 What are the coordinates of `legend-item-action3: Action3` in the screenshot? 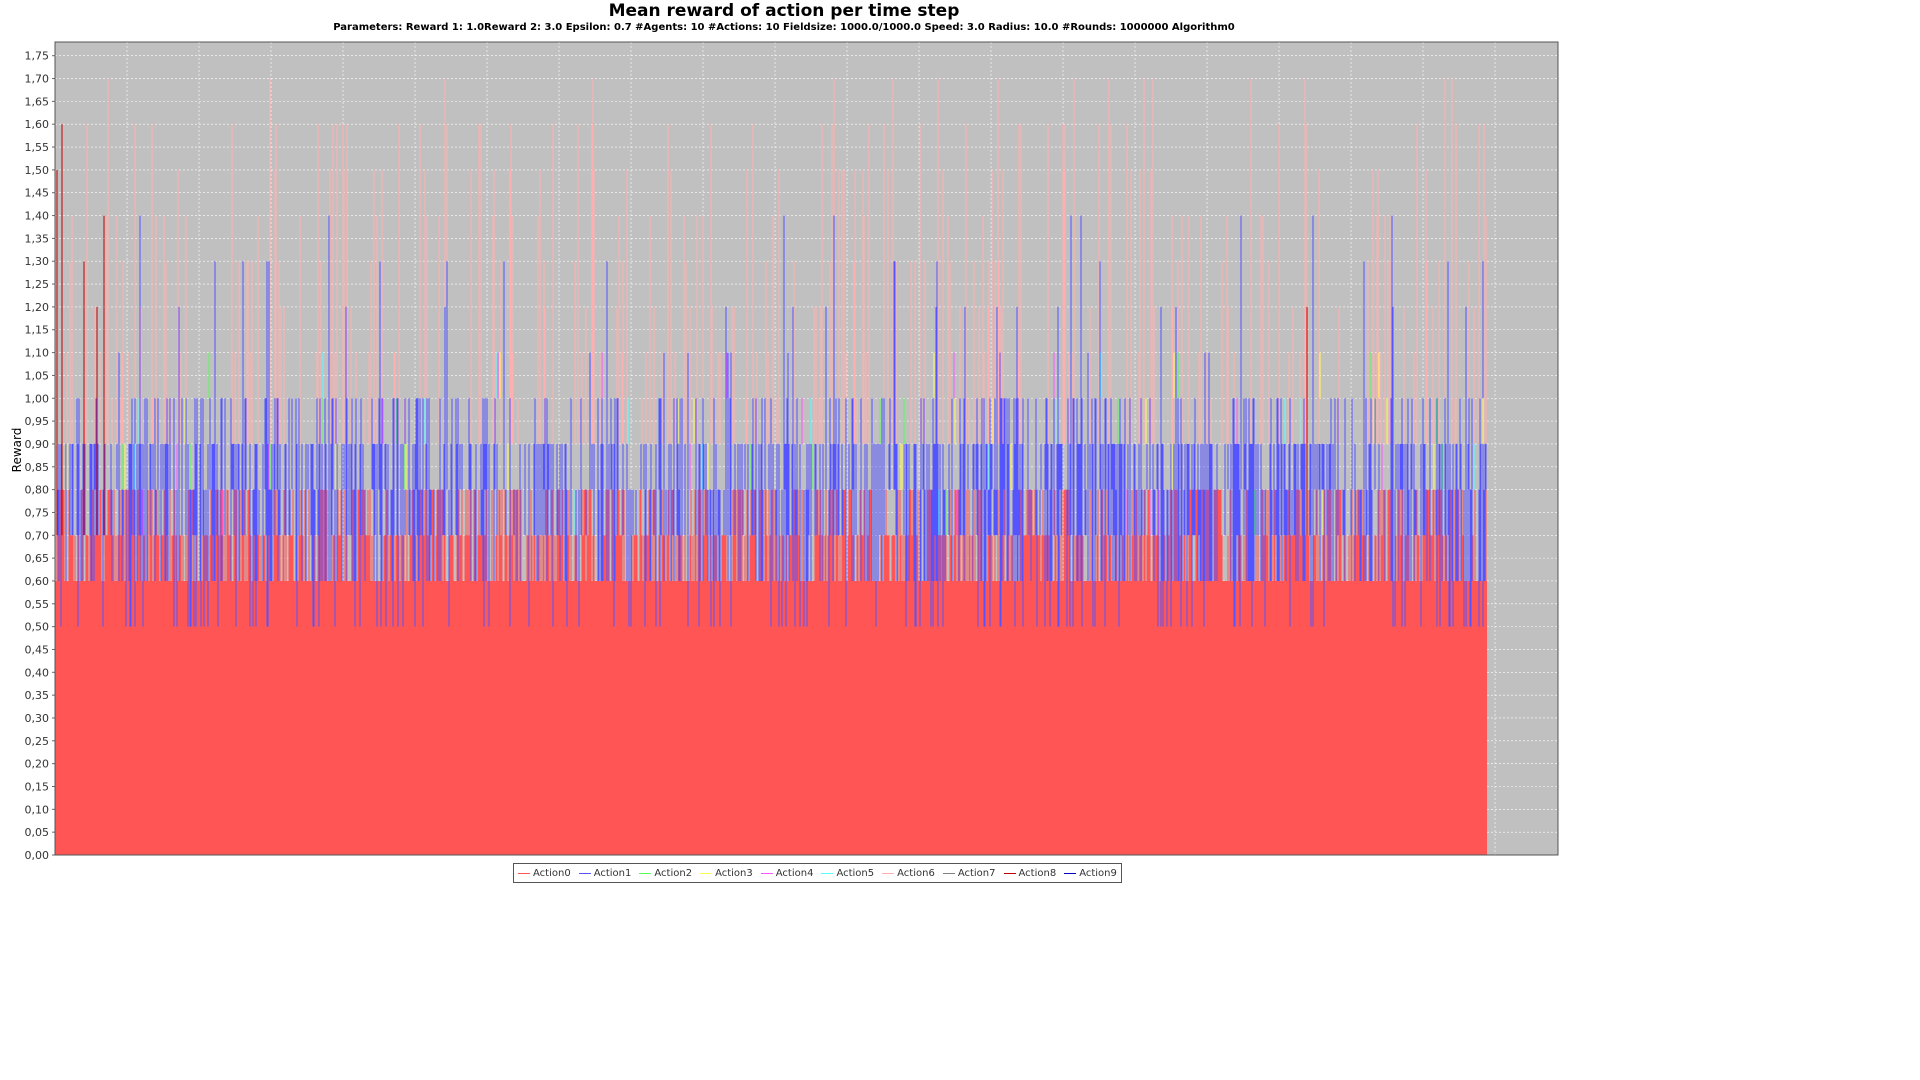 It's located at (726, 873).